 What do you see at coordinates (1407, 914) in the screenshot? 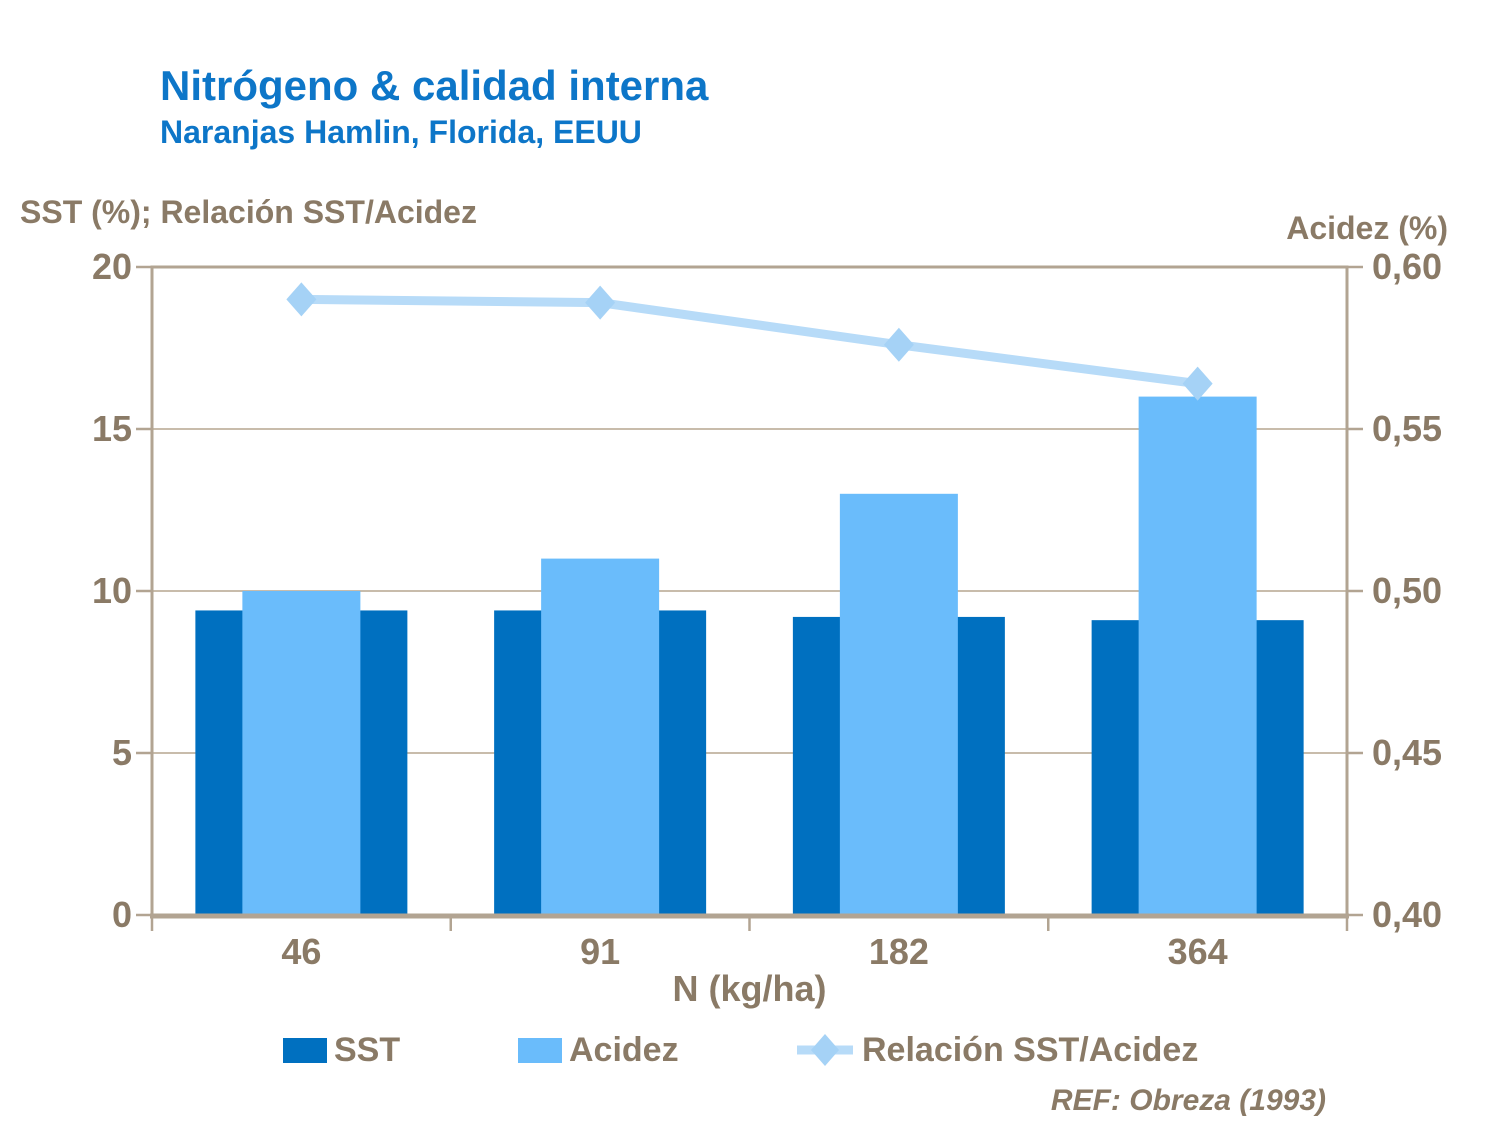
I see `right-axis-tick: 0,40` at bounding box center [1407, 914].